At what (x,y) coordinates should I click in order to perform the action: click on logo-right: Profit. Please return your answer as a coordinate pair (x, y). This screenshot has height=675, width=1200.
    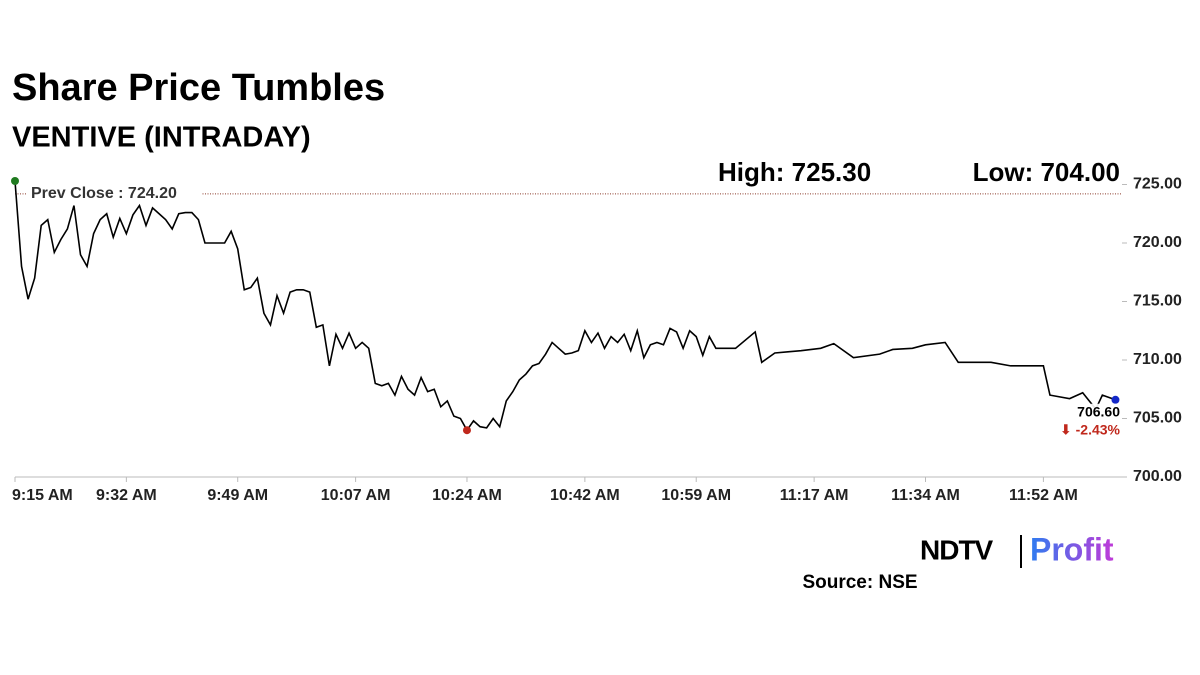
    Looking at the image, I should click on (1072, 549).